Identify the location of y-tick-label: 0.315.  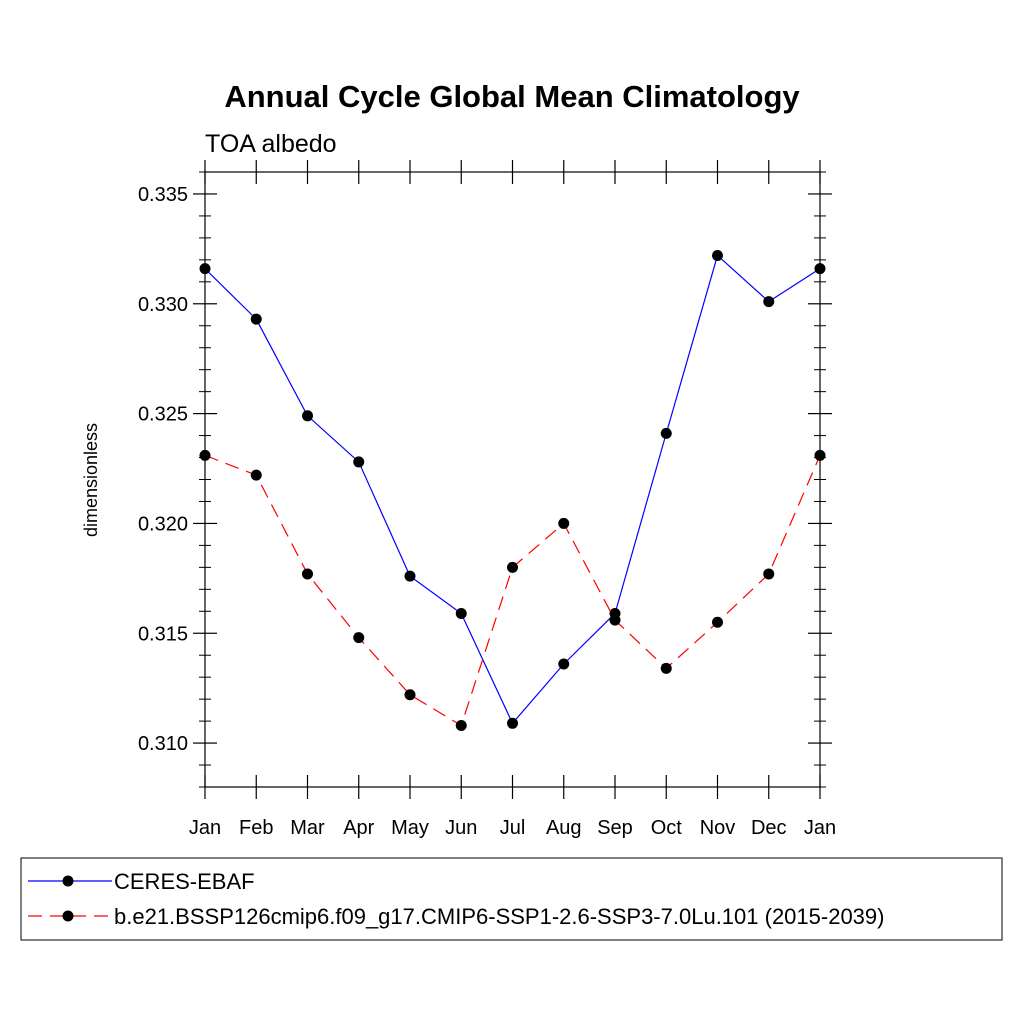
(163, 634).